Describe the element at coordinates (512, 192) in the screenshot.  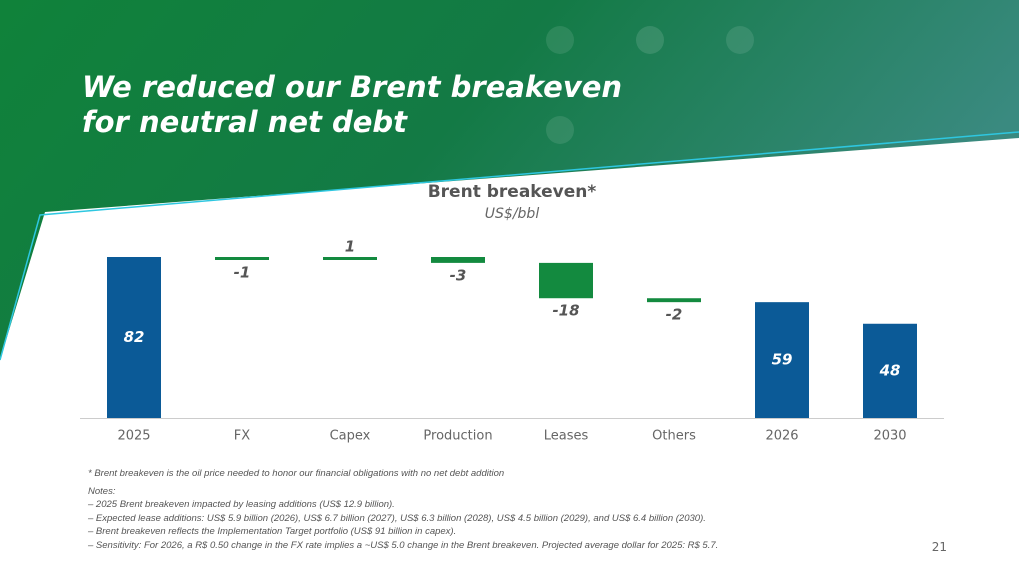
I see `chart-title: Brent breakeven*` at that location.